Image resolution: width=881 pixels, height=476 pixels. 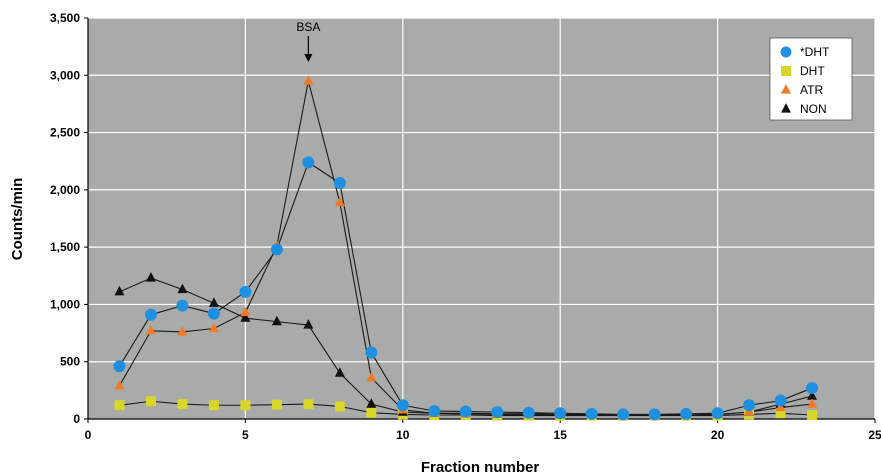 What do you see at coordinates (65, 133) in the screenshot?
I see `y-tick-label: 2,500` at bounding box center [65, 133].